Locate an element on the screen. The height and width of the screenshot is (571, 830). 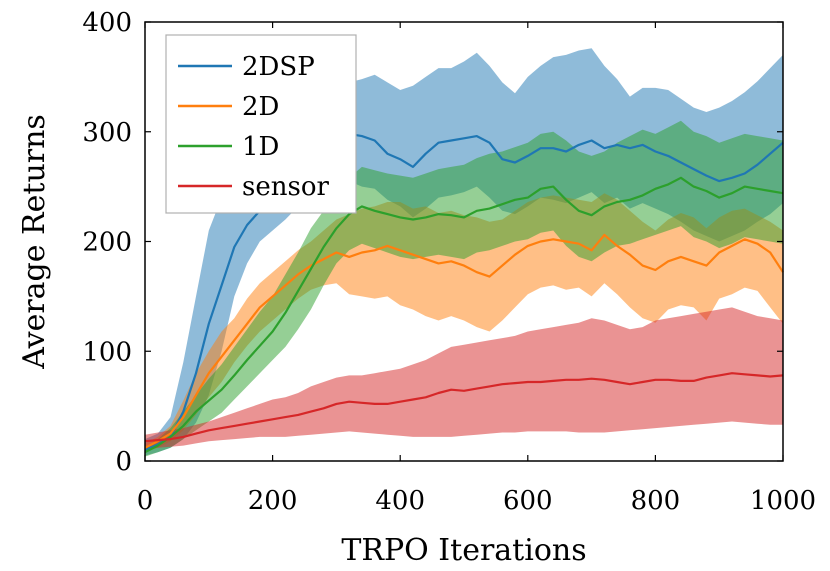
legend-label-1d: 1D is located at coordinates (260, 147).